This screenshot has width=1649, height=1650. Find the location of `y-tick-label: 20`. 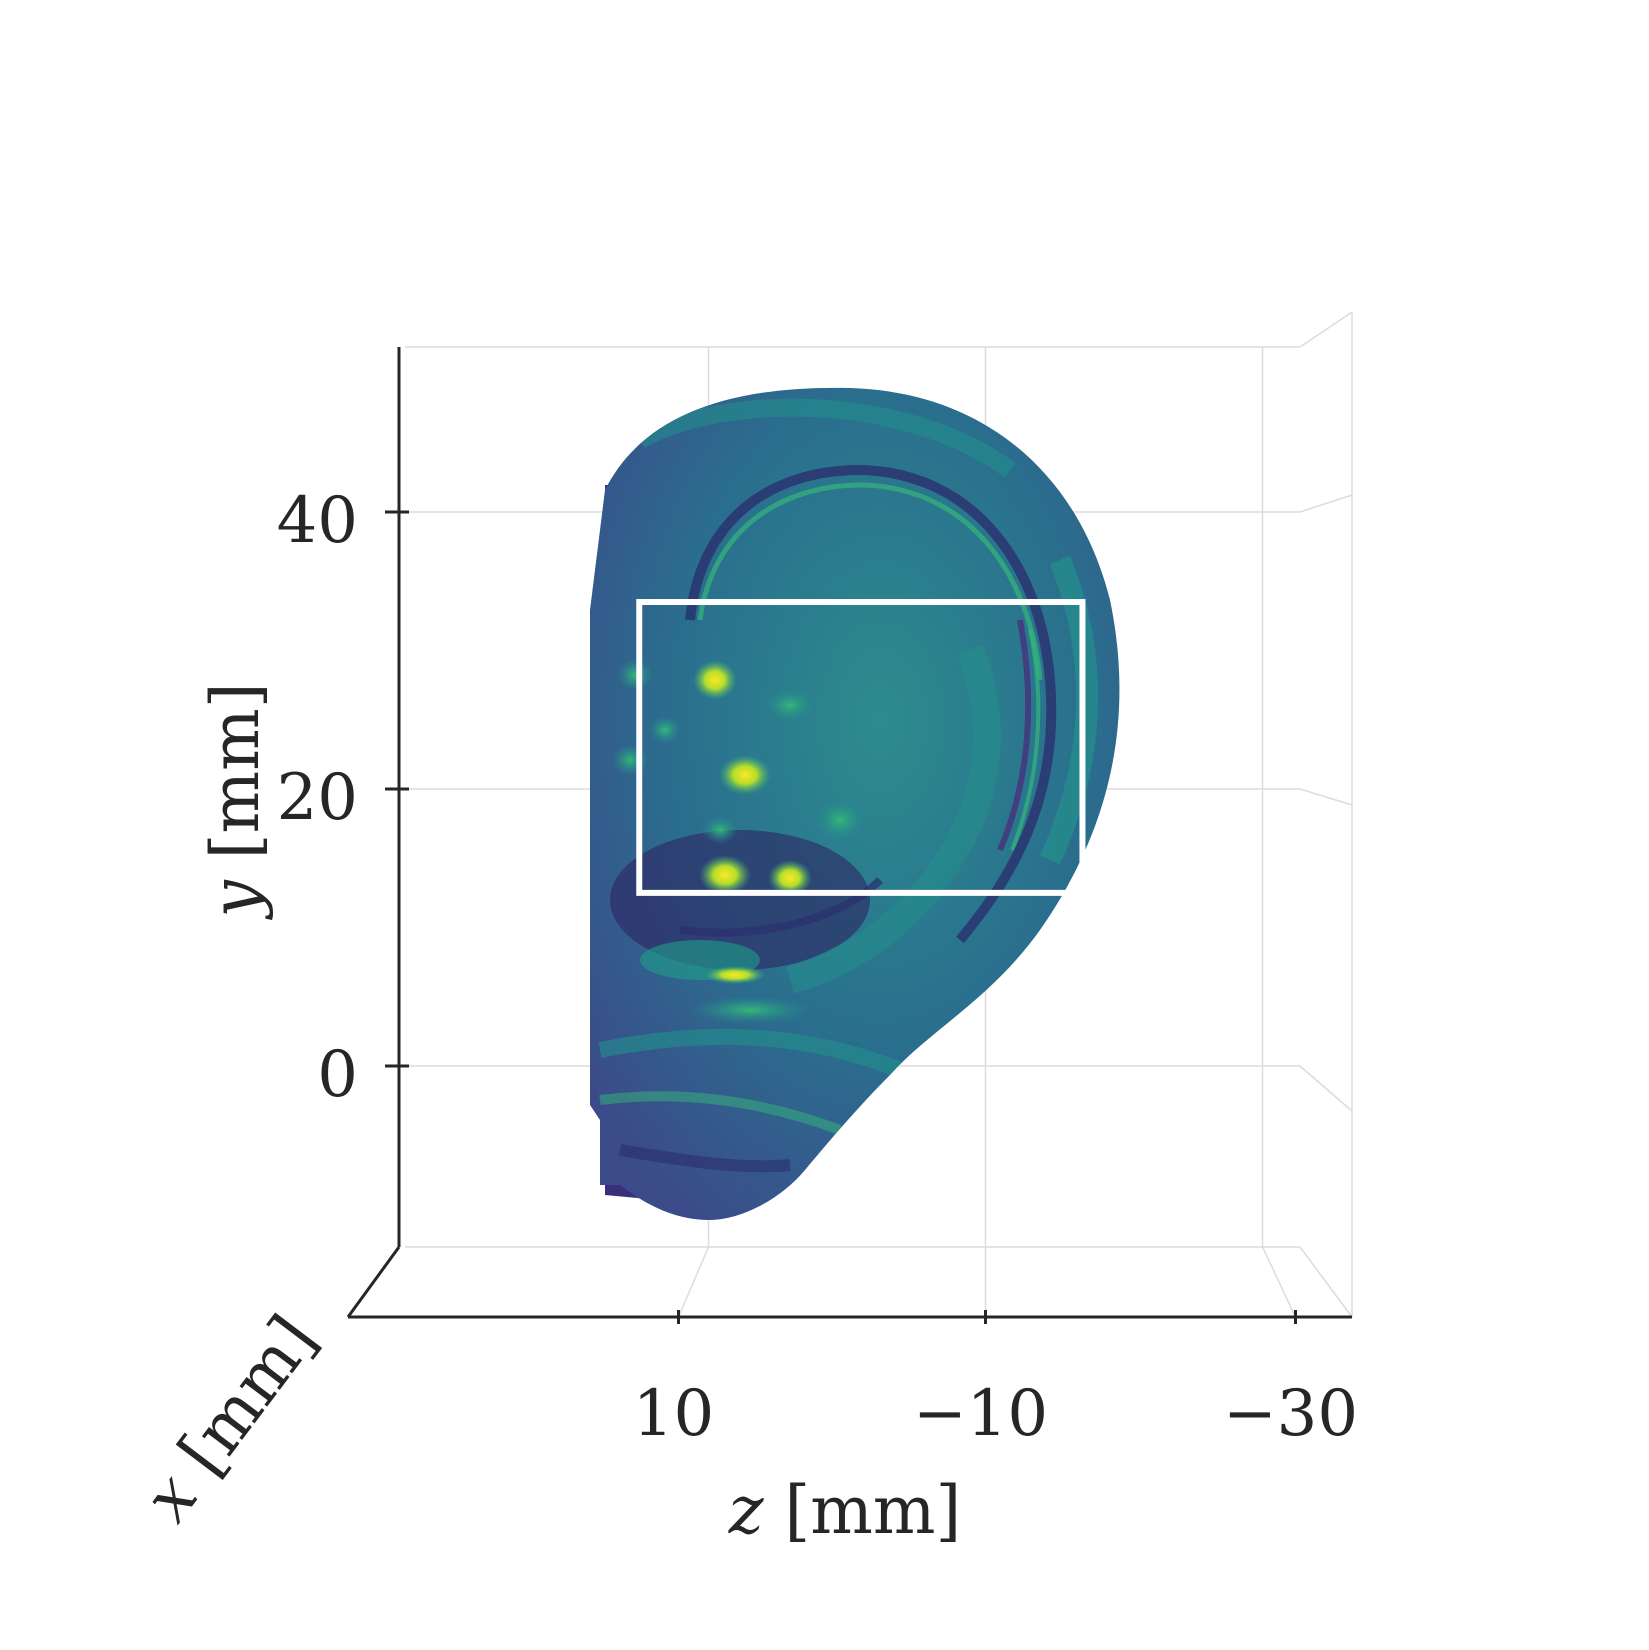

y-tick-label: 20 is located at coordinates (317, 798).